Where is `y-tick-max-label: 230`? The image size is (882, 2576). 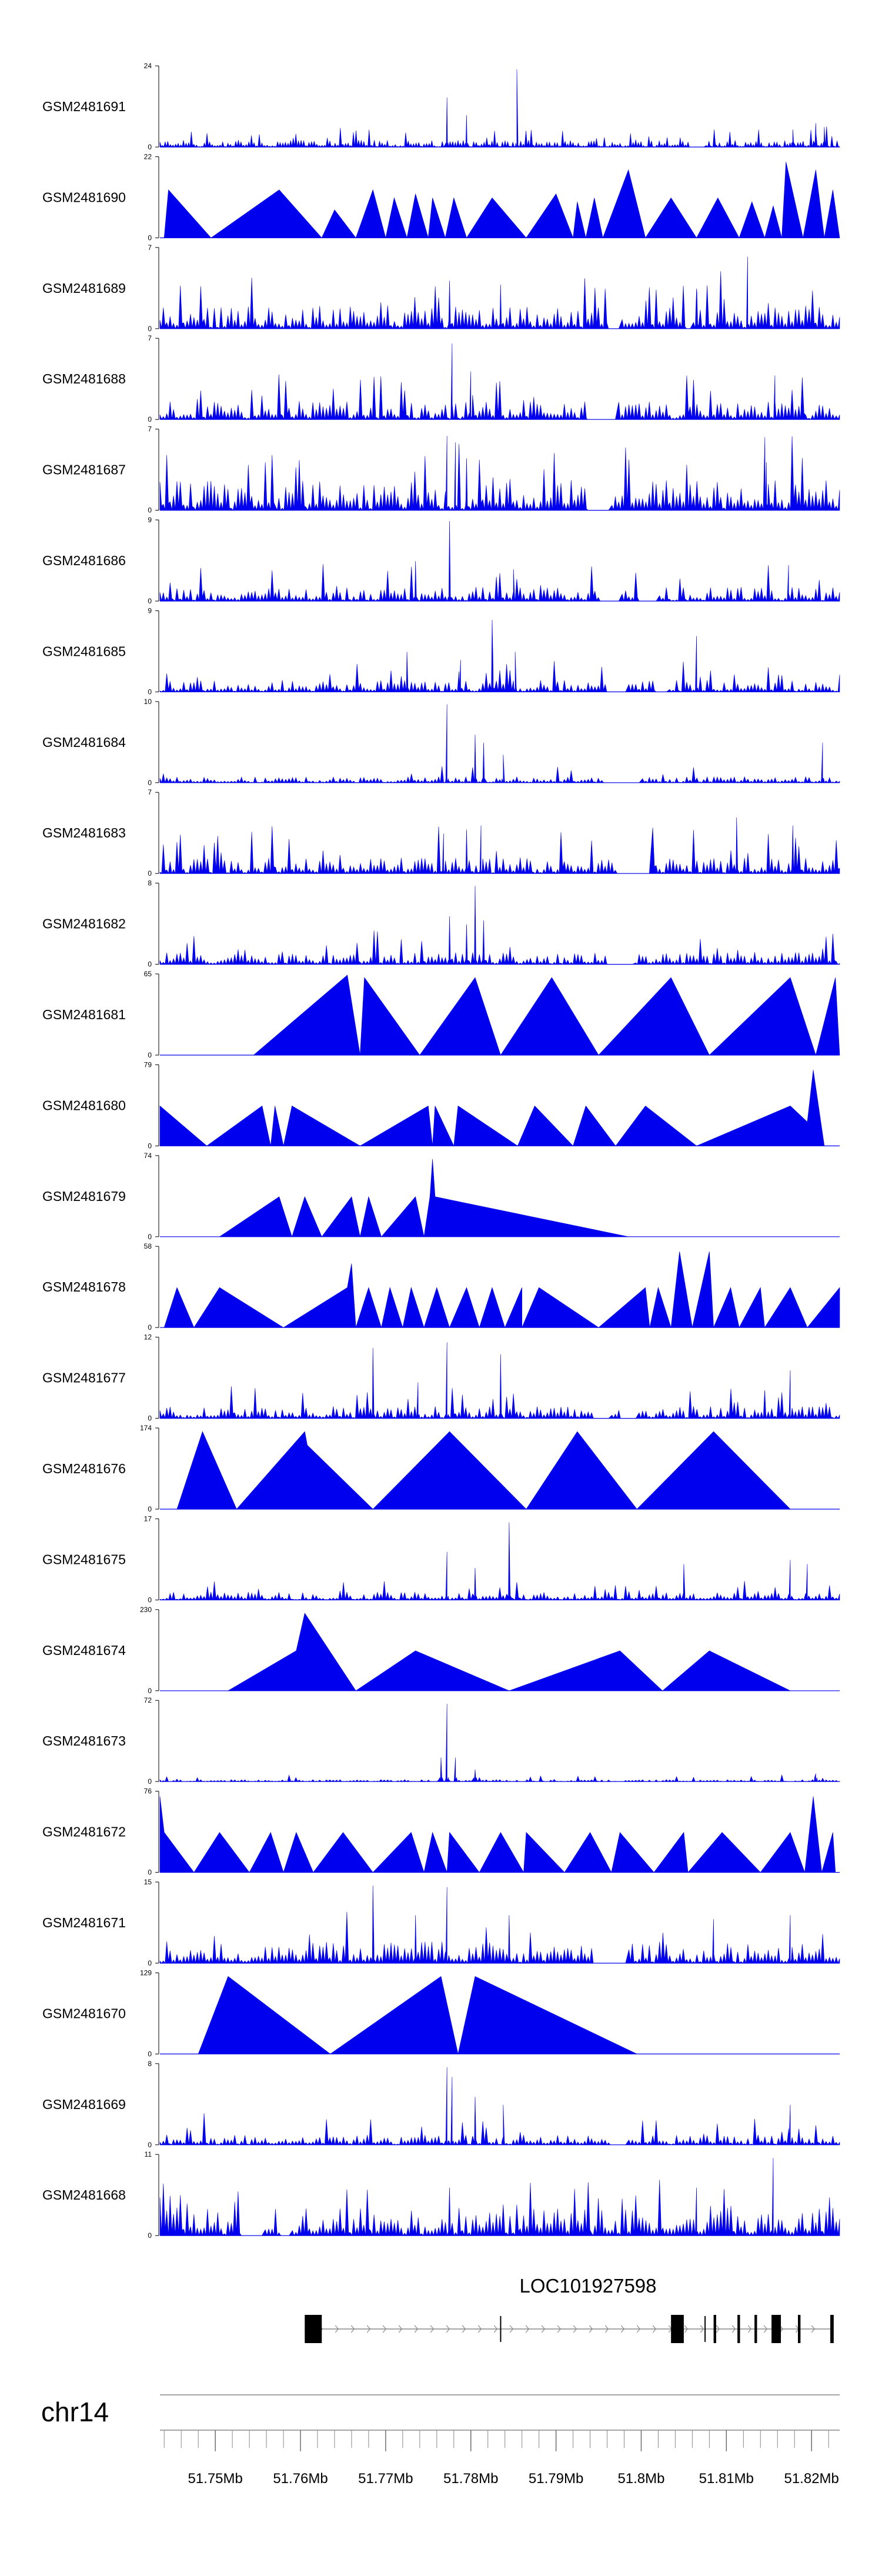 y-tick-max-label: 230 is located at coordinates (146, 1610).